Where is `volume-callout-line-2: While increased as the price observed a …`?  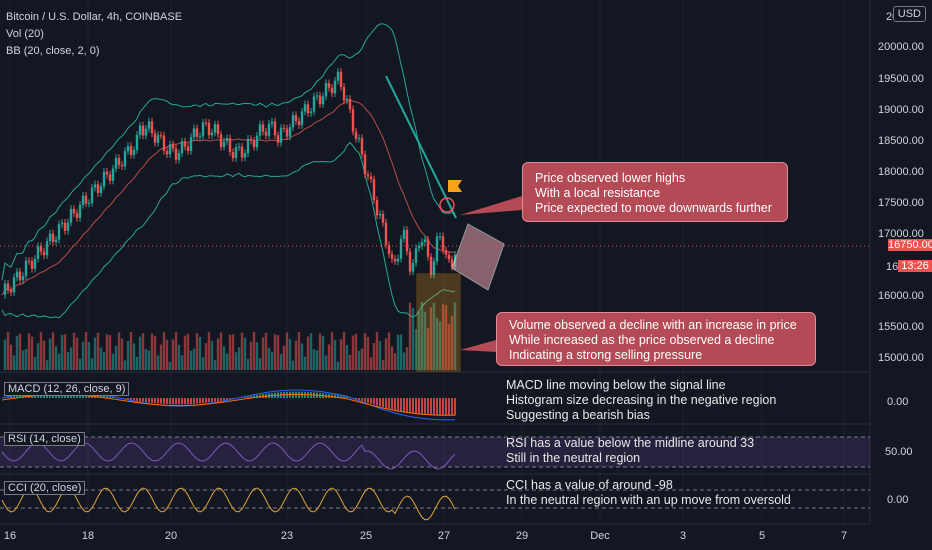 volume-callout-line-2: While increased as the price observed a … is located at coordinates (642, 340).